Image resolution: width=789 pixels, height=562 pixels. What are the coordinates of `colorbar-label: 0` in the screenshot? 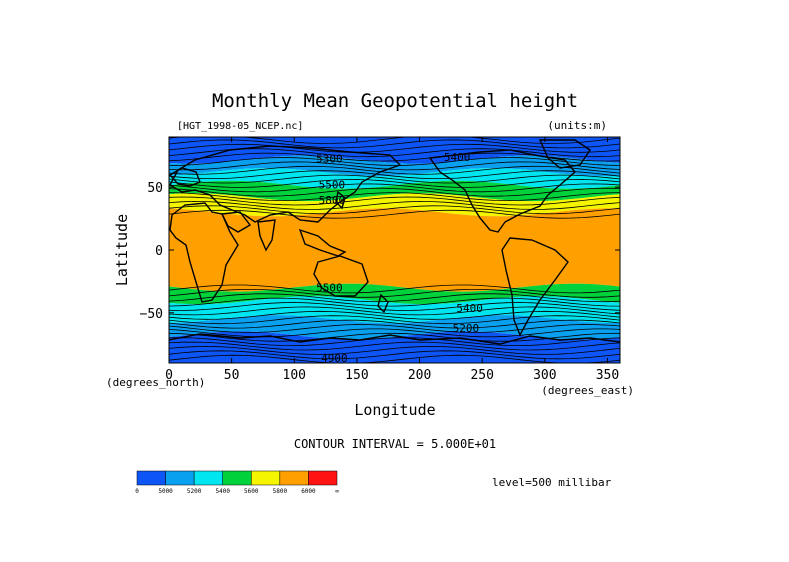 It's located at (137, 491).